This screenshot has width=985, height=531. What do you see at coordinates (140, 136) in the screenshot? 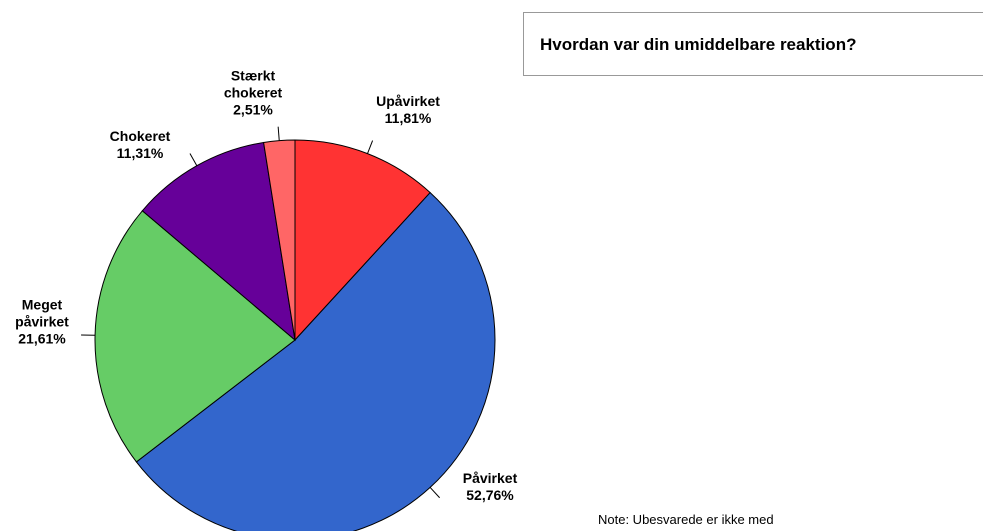
I see `category-label: Chokeret` at bounding box center [140, 136].